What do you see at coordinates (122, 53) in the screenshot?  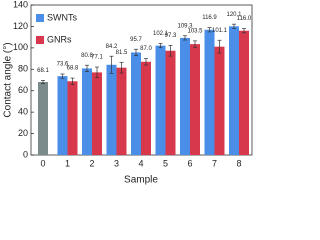 I see `value-label: 81.5` at bounding box center [122, 53].